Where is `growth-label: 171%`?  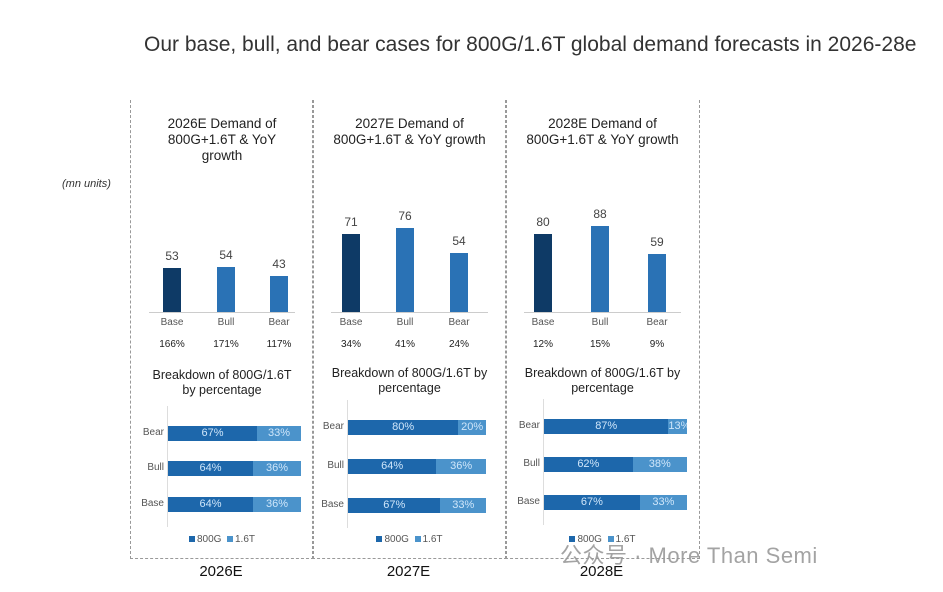
growth-label: 171% is located at coordinates (226, 344).